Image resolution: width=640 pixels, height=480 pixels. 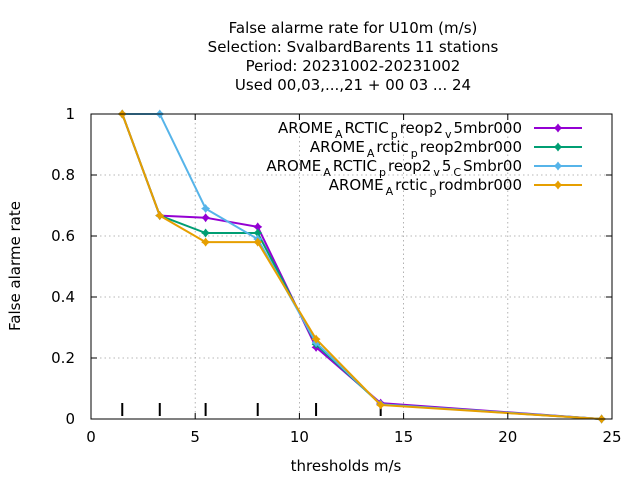 I want to click on legend-label: AROME A RCTIC p reop2 v 5 C Smbr00, so click(x=394, y=168).